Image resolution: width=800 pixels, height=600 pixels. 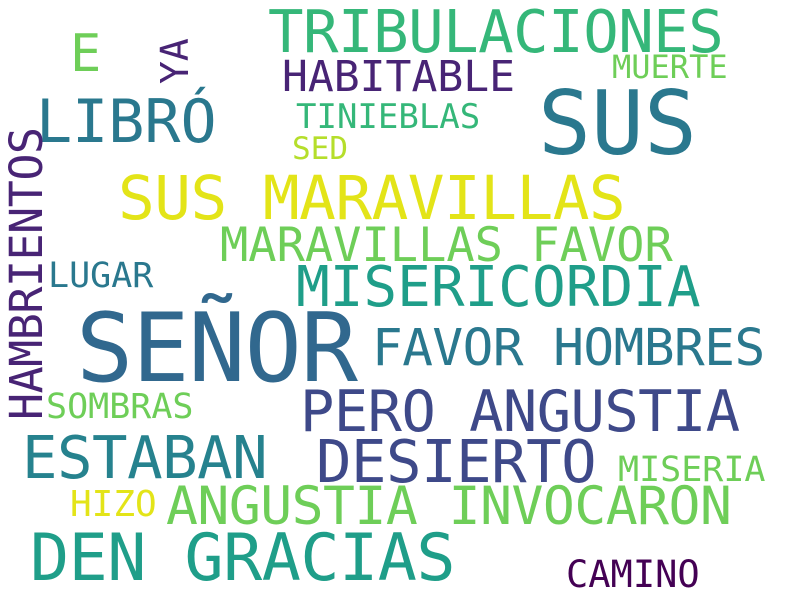 What do you see at coordinates (86, 54) in the screenshot?
I see `word-e: E` at bounding box center [86, 54].